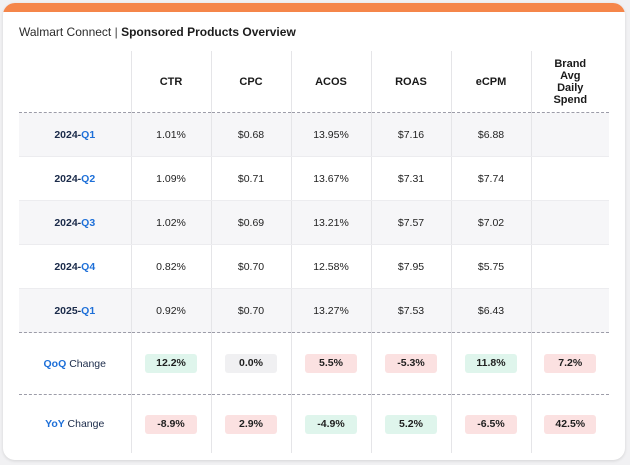  What do you see at coordinates (570, 363) in the screenshot?
I see `qoq-chip-brand-spend: 7.2%` at bounding box center [570, 363].